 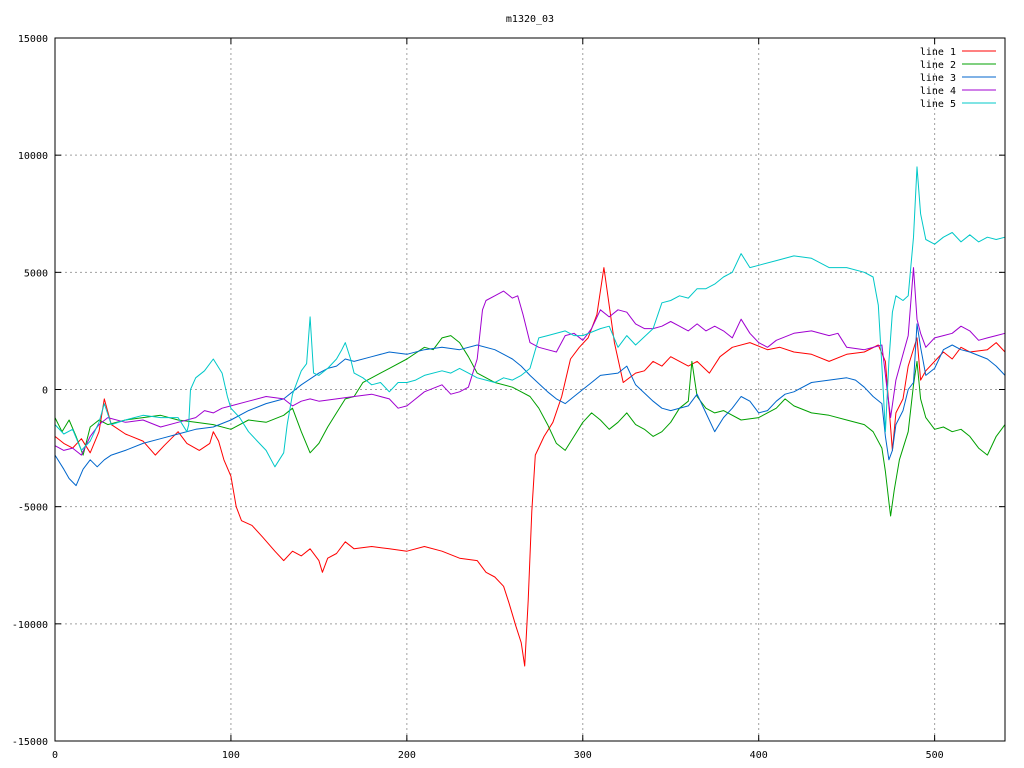 What do you see at coordinates (530, 19) in the screenshot?
I see `chart-title: m1320_03` at bounding box center [530, 19].